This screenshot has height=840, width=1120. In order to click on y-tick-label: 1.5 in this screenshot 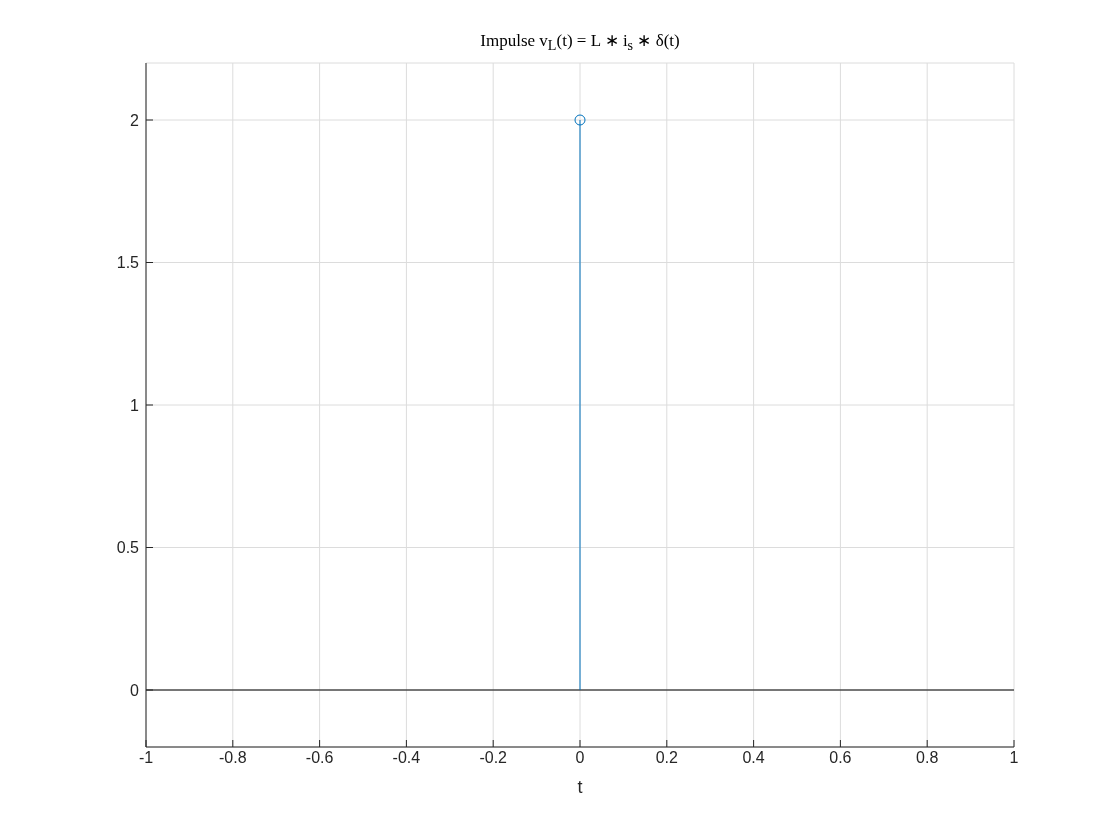, I will do `click(128, 263)`.